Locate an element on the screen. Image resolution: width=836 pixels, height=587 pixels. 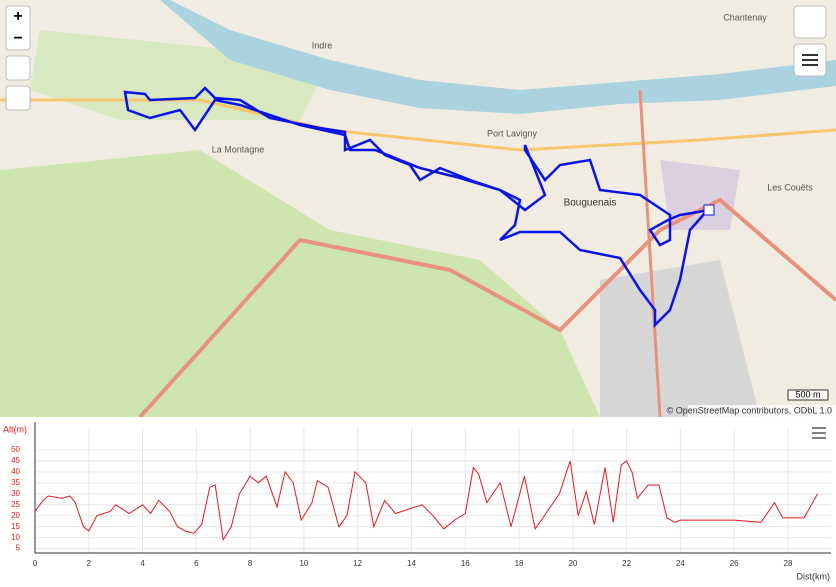
place-label: Chantenay is located at coordinates (745, 17).